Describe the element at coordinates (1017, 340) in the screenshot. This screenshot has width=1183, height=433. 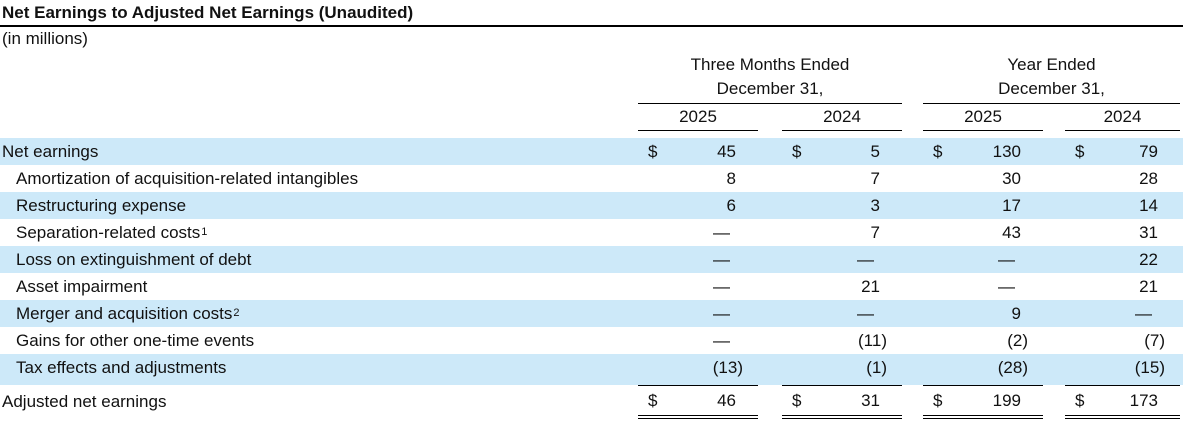
I see `cell-value: (2)` at that location.